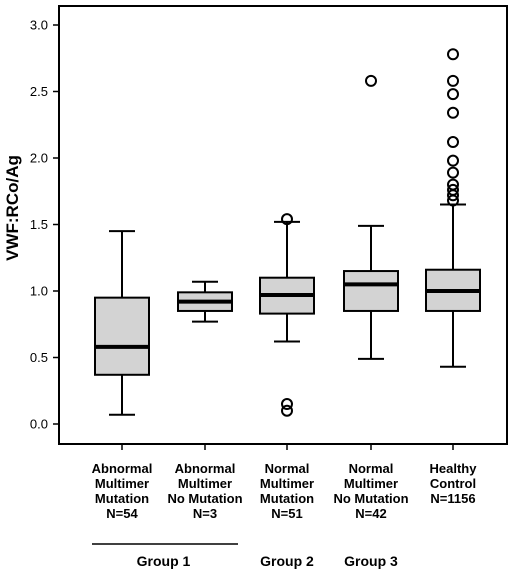 The height and width of the screenshot is (575, 520). Describe the element at coordinates (39, 158) in the screenshot. I see `y-tick-label: 2.0` at that location.